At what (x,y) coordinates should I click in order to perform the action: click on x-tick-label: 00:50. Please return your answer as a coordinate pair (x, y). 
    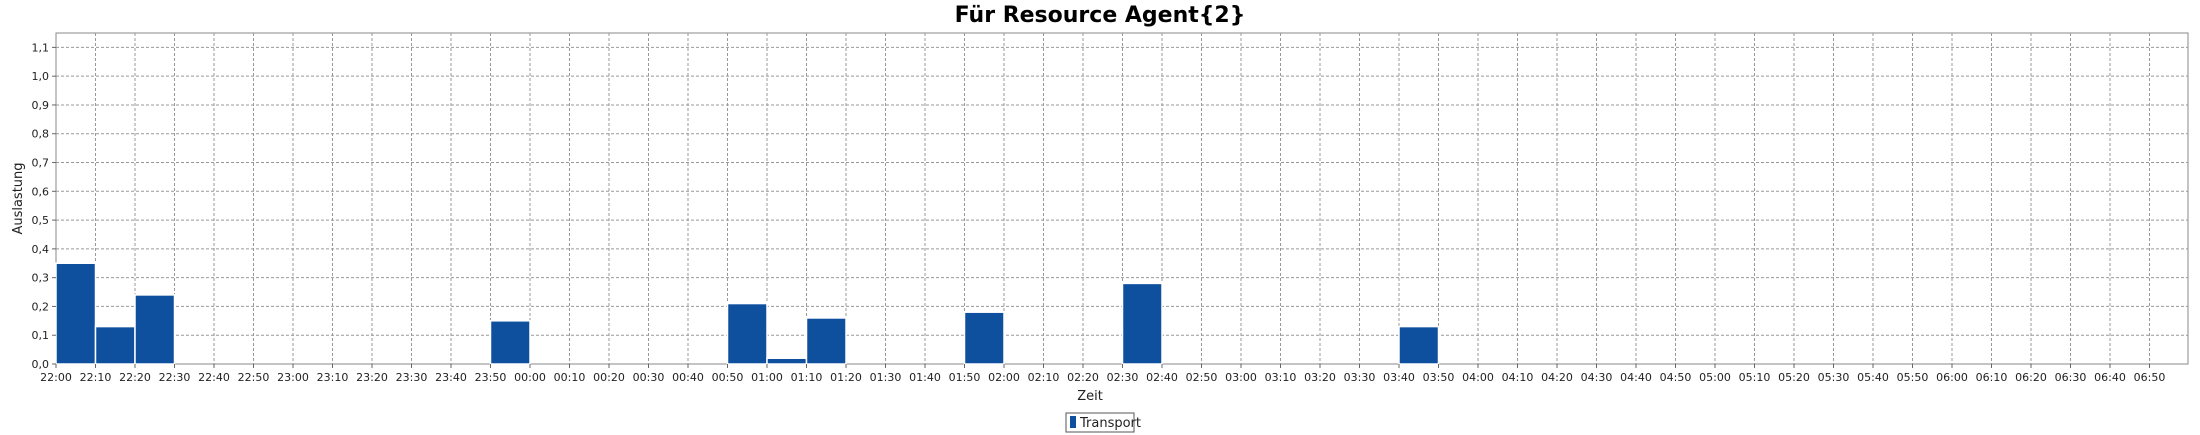
    Looking at the image, I should click on (728, 377).